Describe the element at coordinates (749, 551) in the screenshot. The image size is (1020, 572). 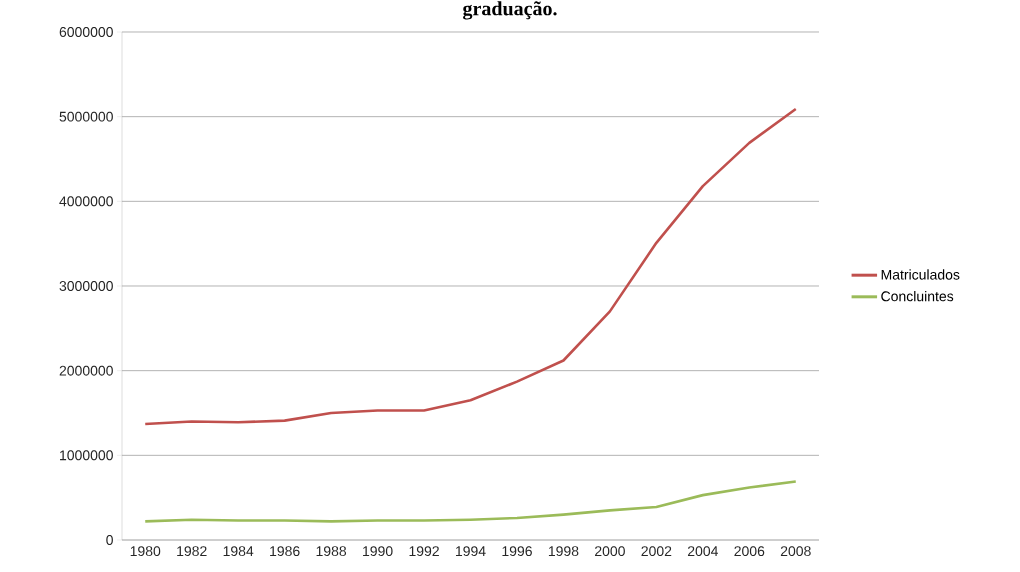
I see `x-tick-label: 2006` at that location.